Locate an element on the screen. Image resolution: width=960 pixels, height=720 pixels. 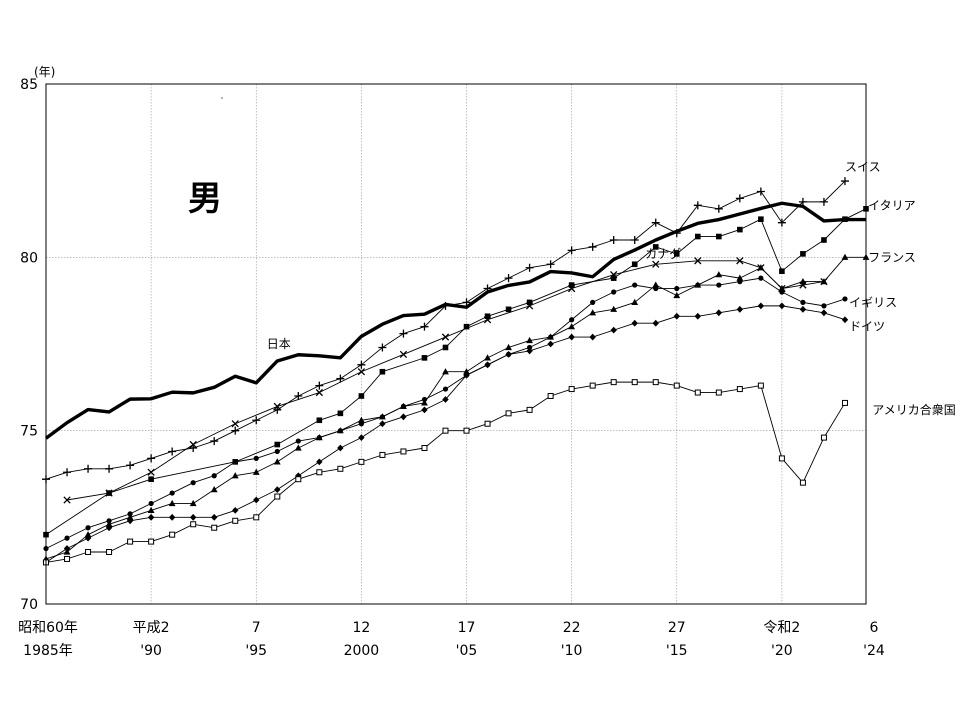
y-tick-label-1: 75 is located at coordinates (29, 432).